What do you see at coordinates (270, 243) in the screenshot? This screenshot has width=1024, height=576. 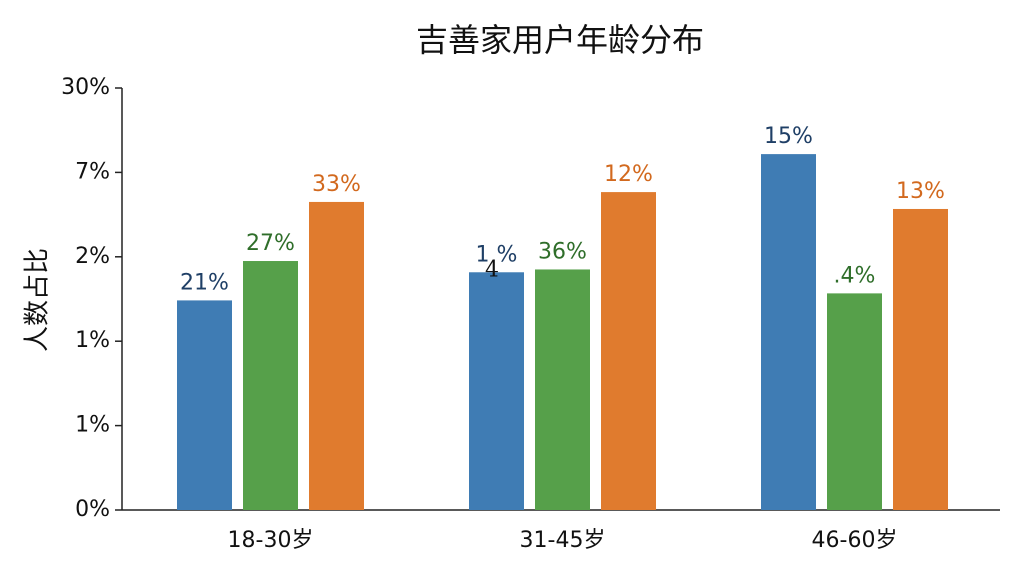 I see `value-label: 27%` at bounding box center [270, 243].